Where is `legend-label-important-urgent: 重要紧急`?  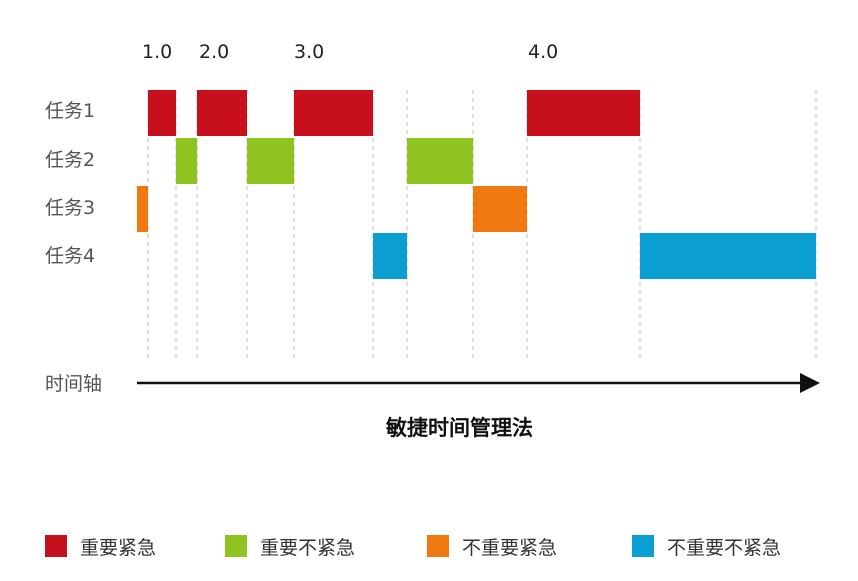 legend-label-important-urgent: 重要紧急 is located at coordinates (118, 548).